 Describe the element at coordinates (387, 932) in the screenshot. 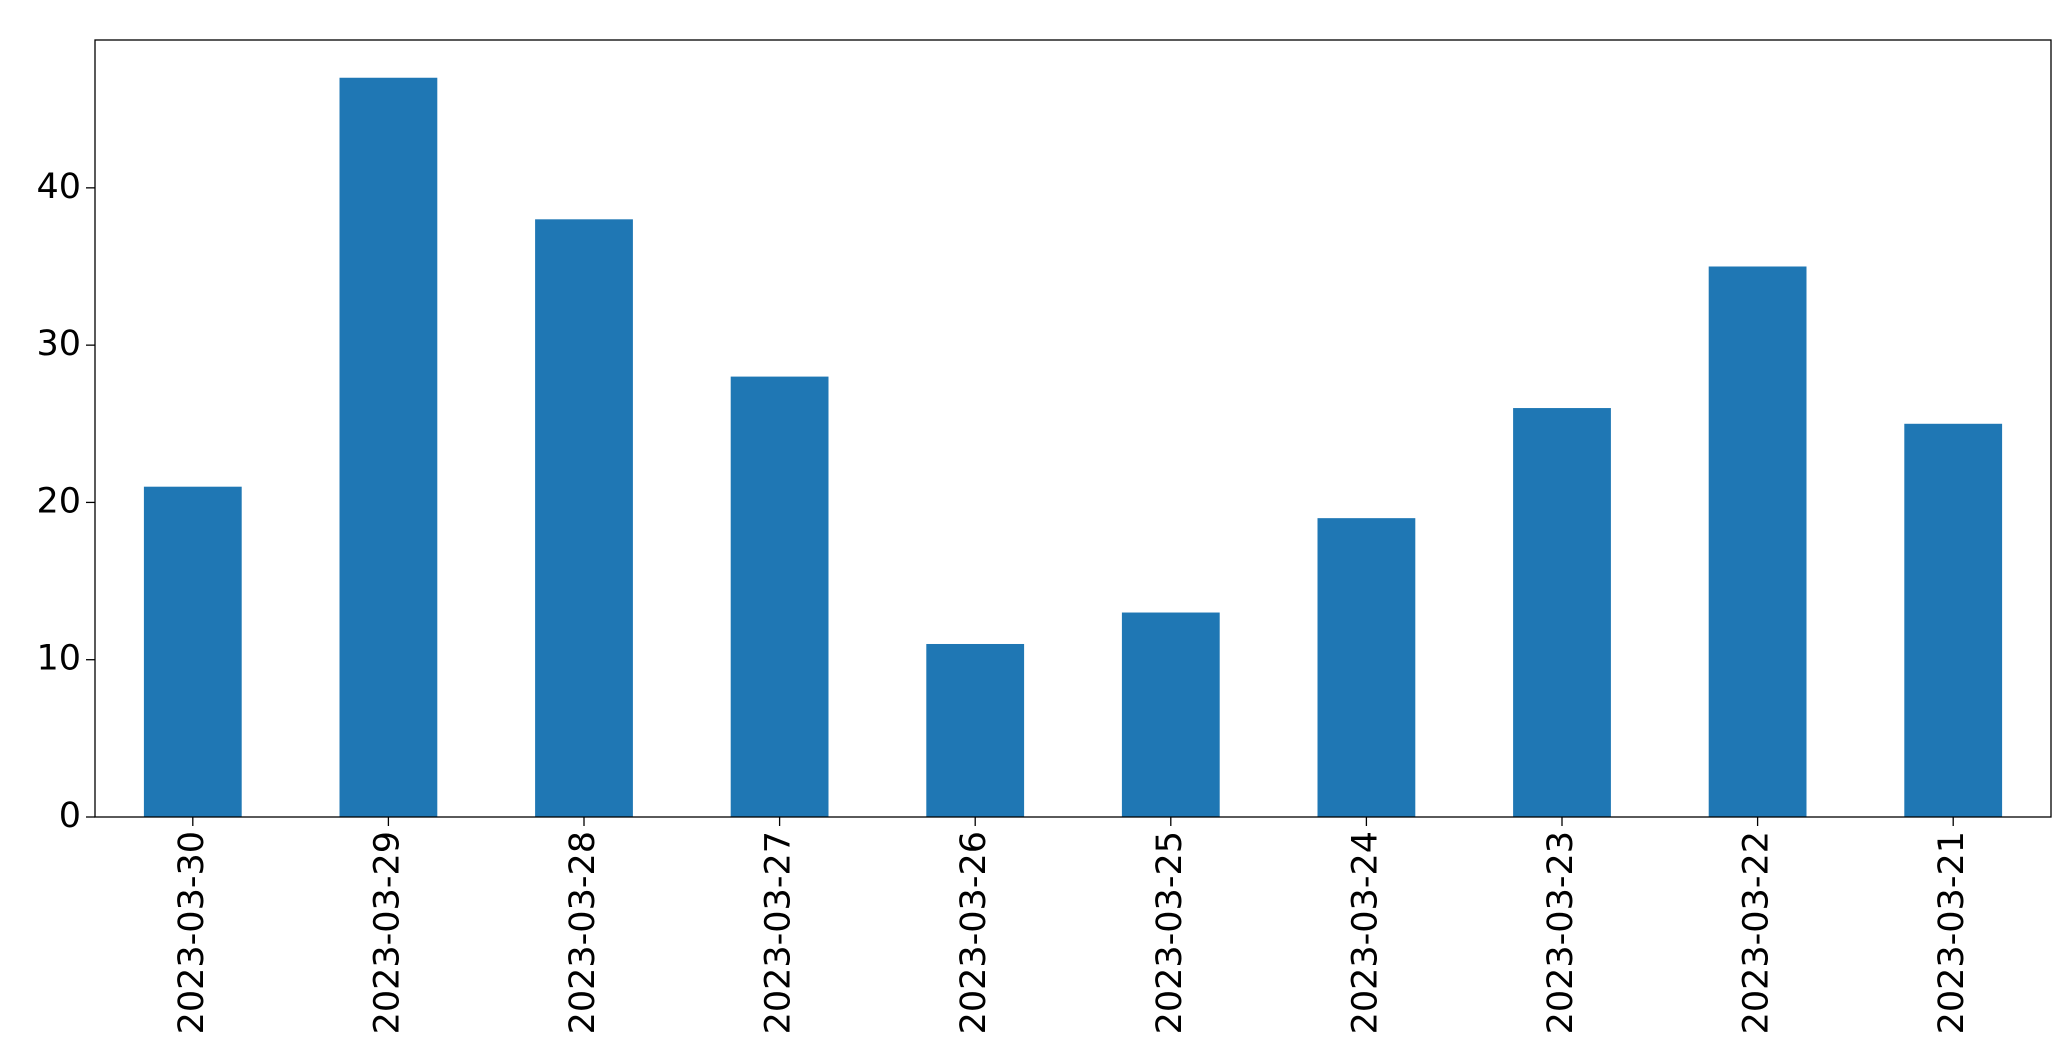

I see `x-tick-label: 2023-03-29` at that location.